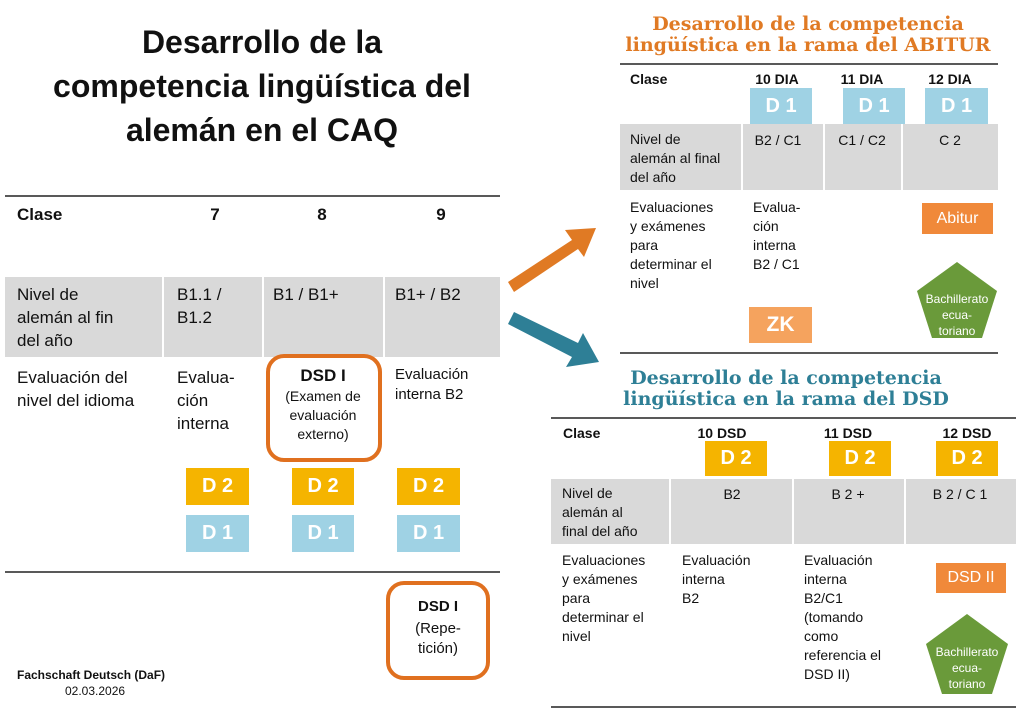  What do you see at coordinates (76, 389) in the screenshot?
I see `cell: Evaluación del nivel del idioma` at bounding box center [76, 389].